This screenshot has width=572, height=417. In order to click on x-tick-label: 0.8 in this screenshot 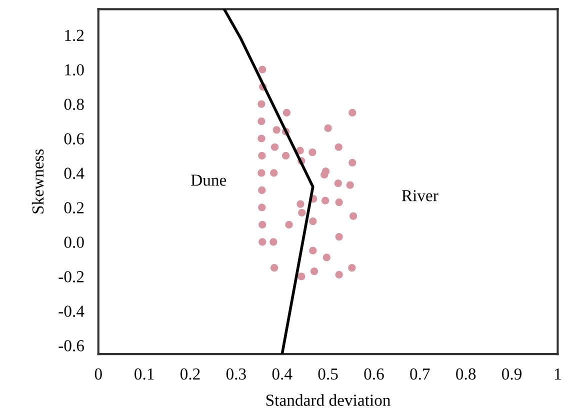, I will do `click(466, 374)`.